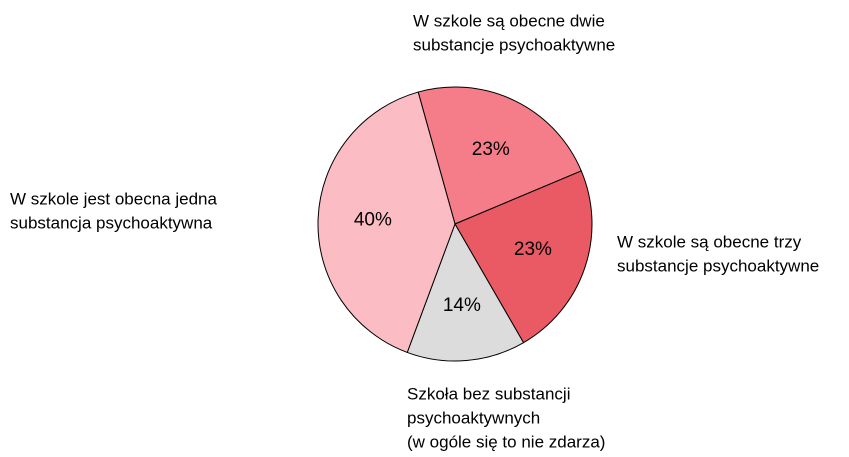 This screenshot has height=457, width=849. Describe the element at coordinates (113, 198) in the screenshot. I see `slice-label: W szkole jest obecna jedna` at that location.